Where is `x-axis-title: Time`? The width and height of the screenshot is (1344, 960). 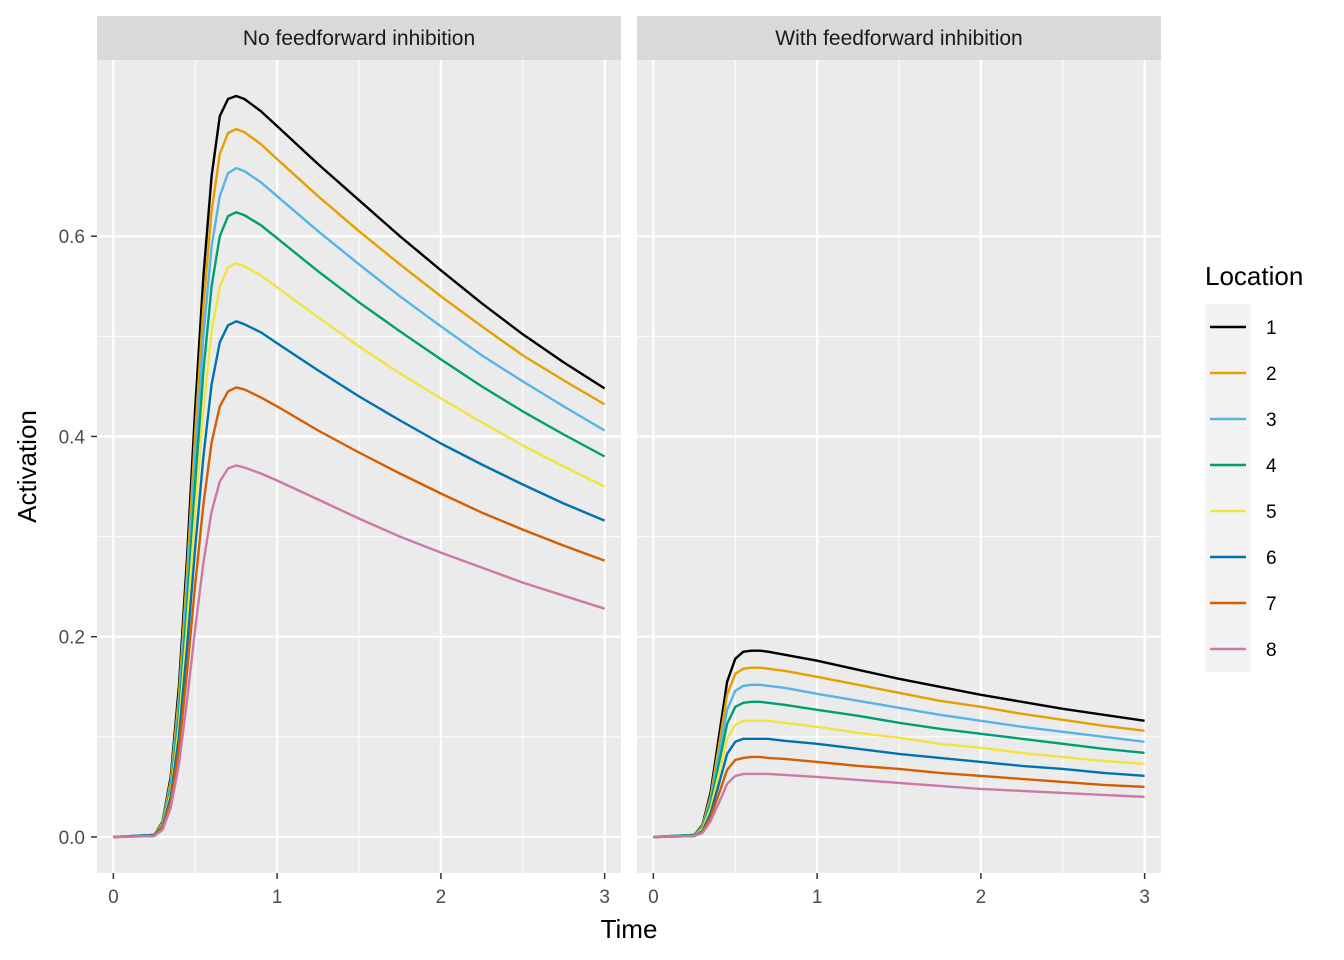
x-axis-title: Time is located at coordinates (629, 929).